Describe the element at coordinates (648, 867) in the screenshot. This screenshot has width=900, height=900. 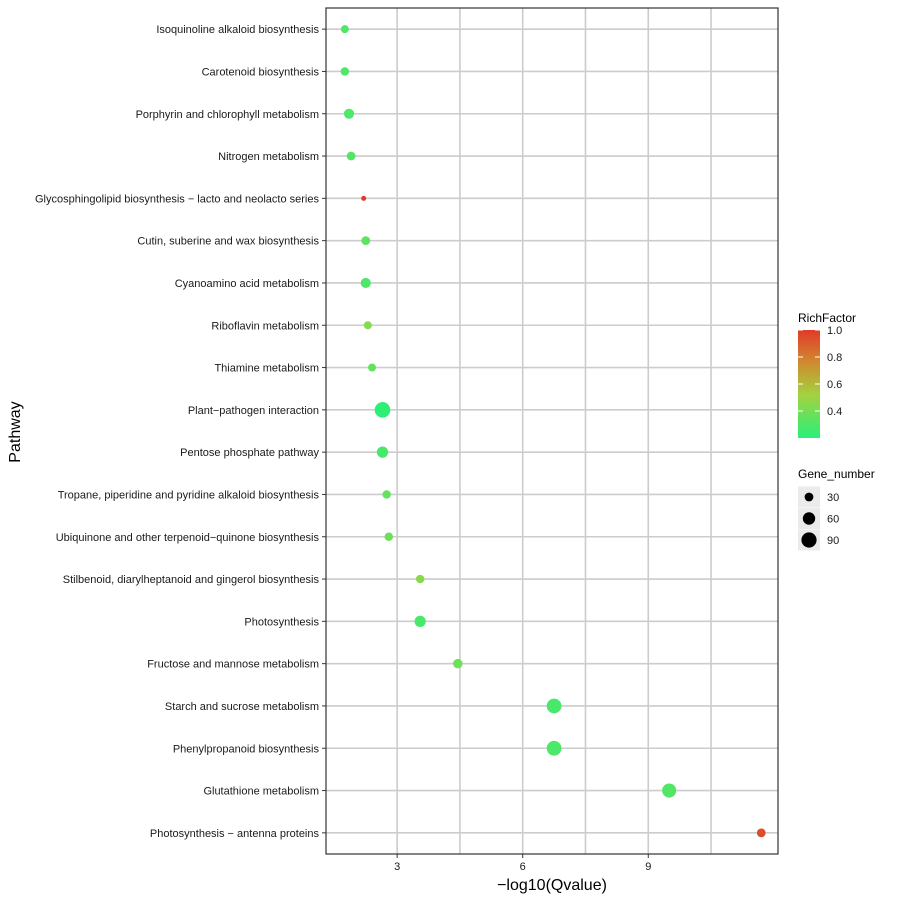
I see `x-tick-label: 9` at that location.